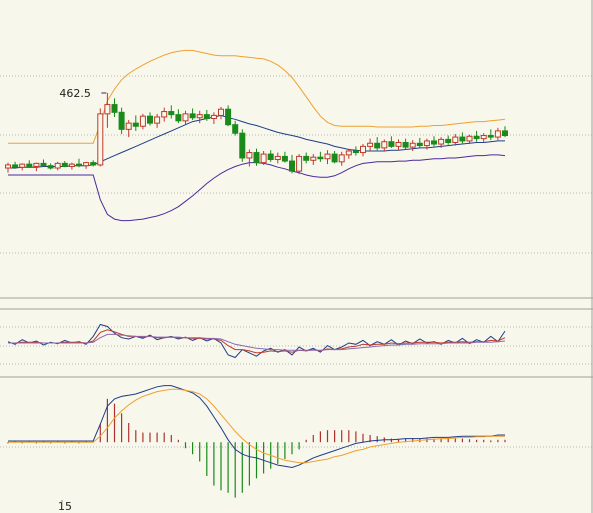 Image resolution: width=593 pixels, height=513 pixels. Describe the element at coordinates (257, 342) in the screenshot. I see `oscillator-line` at that location.